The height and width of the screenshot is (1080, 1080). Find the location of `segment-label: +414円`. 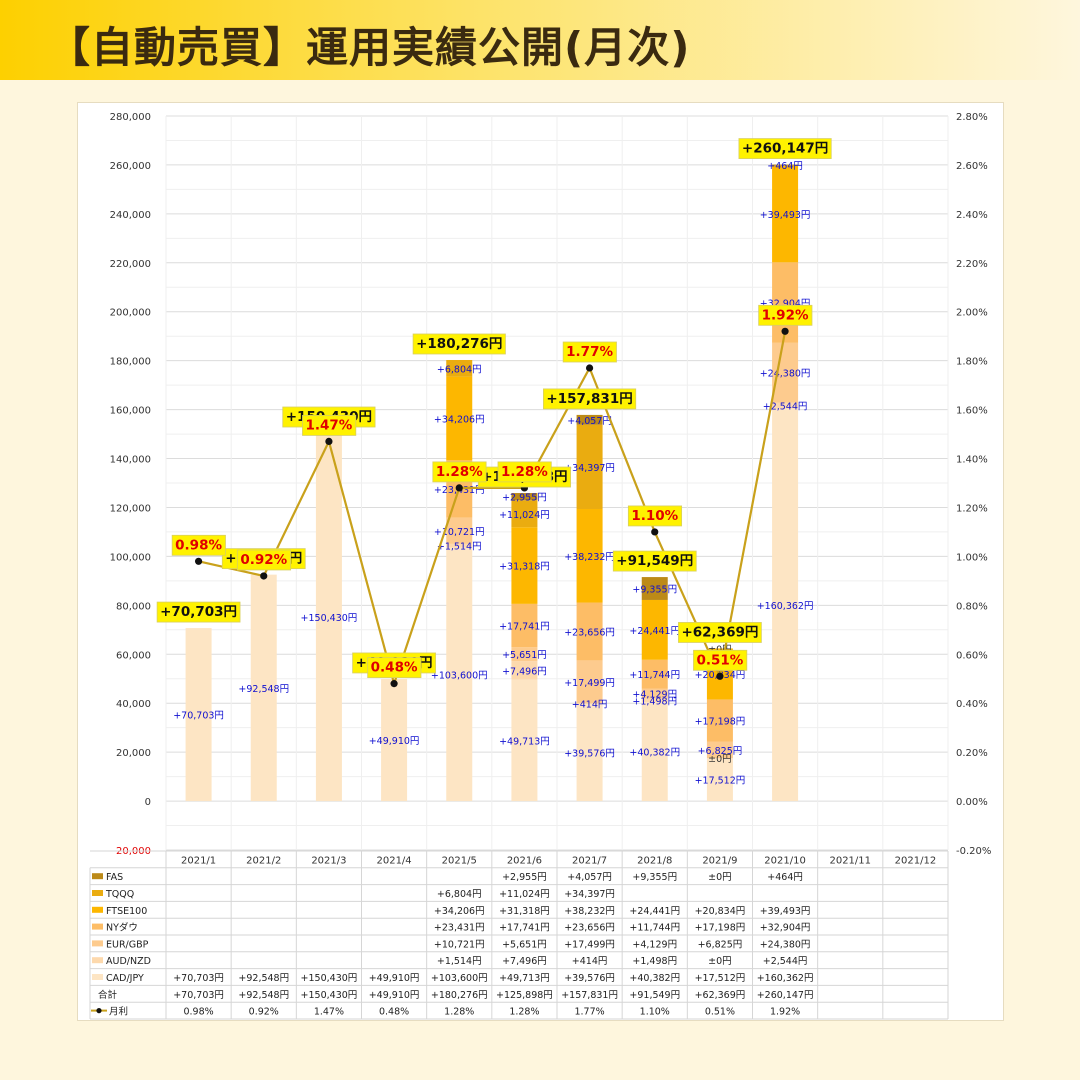

segment-label: +414円 is located at coordinates (590, 705).